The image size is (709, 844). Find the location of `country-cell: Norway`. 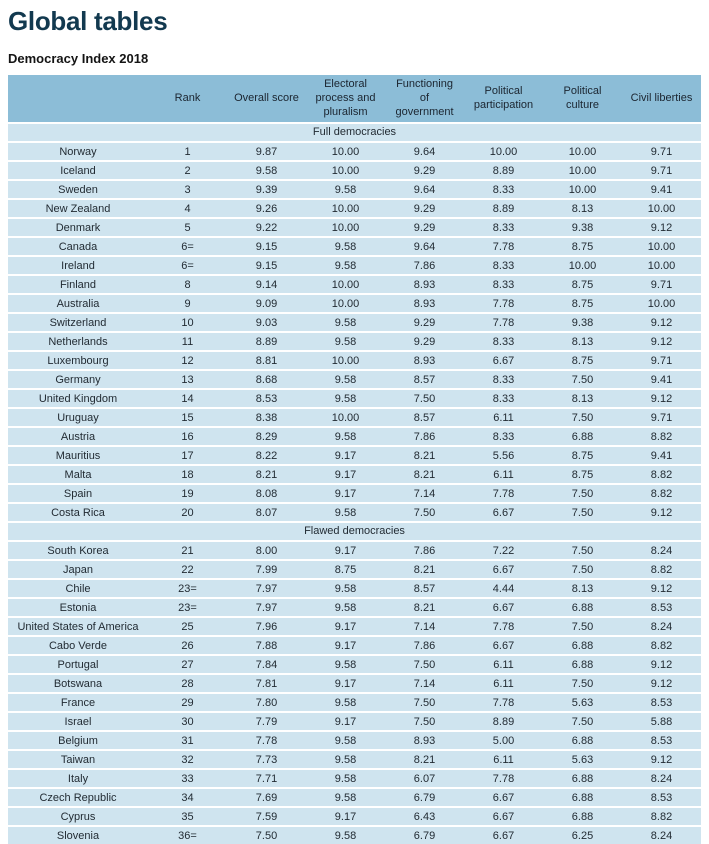

country-cell: Norway is located at coordinates (78, 151).